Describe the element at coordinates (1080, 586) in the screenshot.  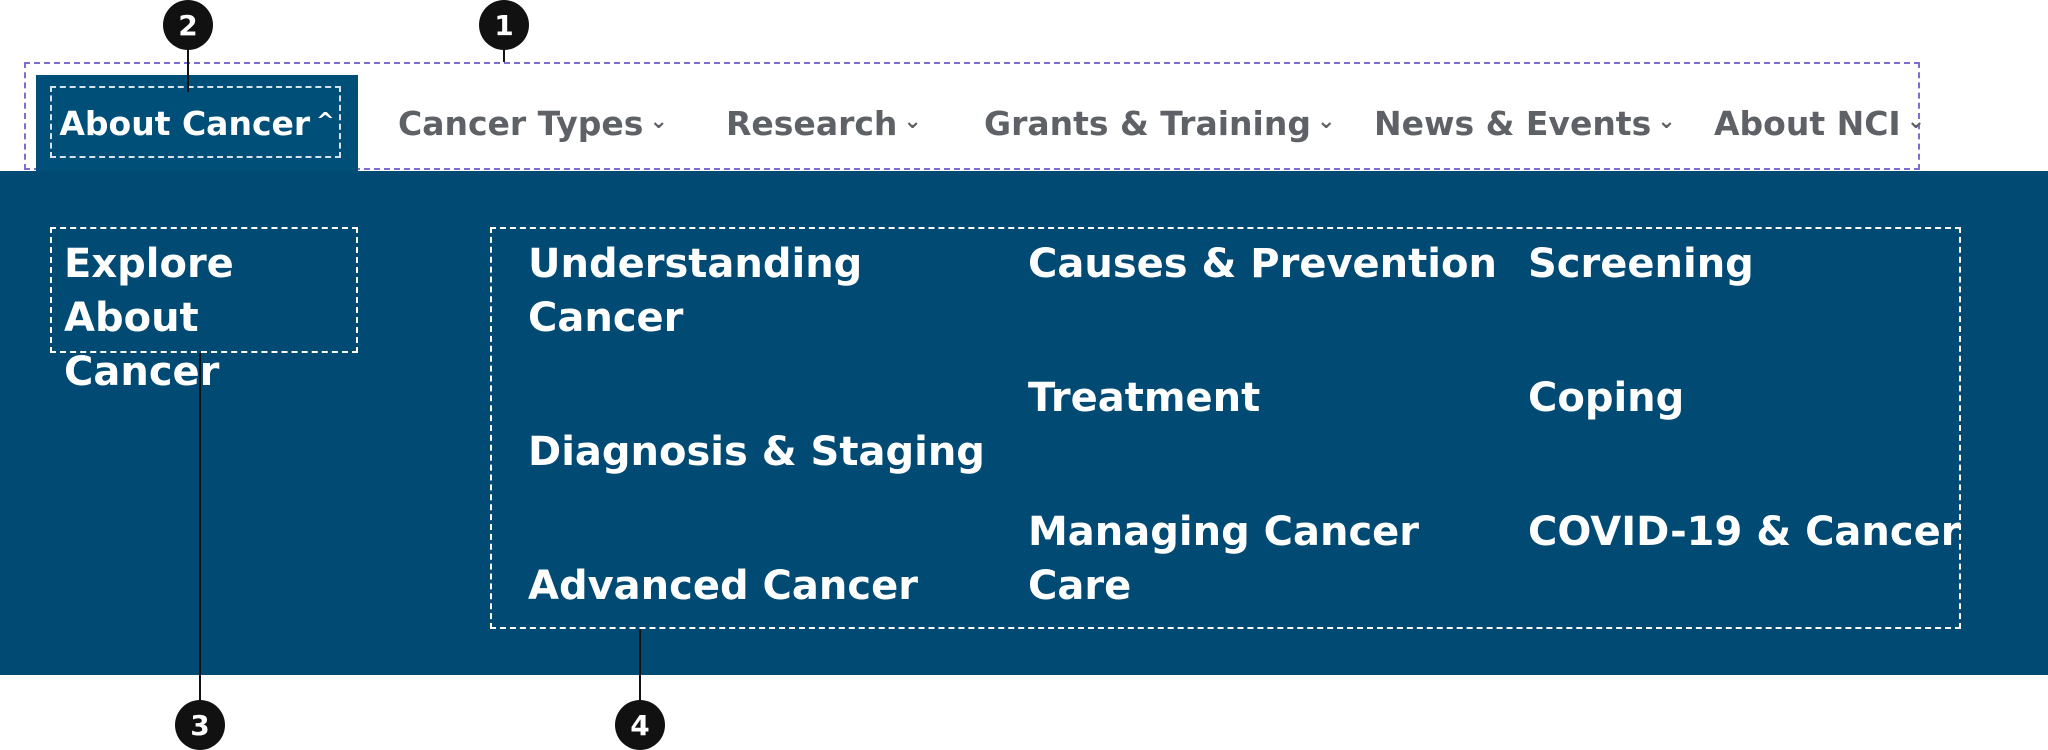
I see `link-line: Care` at that location.